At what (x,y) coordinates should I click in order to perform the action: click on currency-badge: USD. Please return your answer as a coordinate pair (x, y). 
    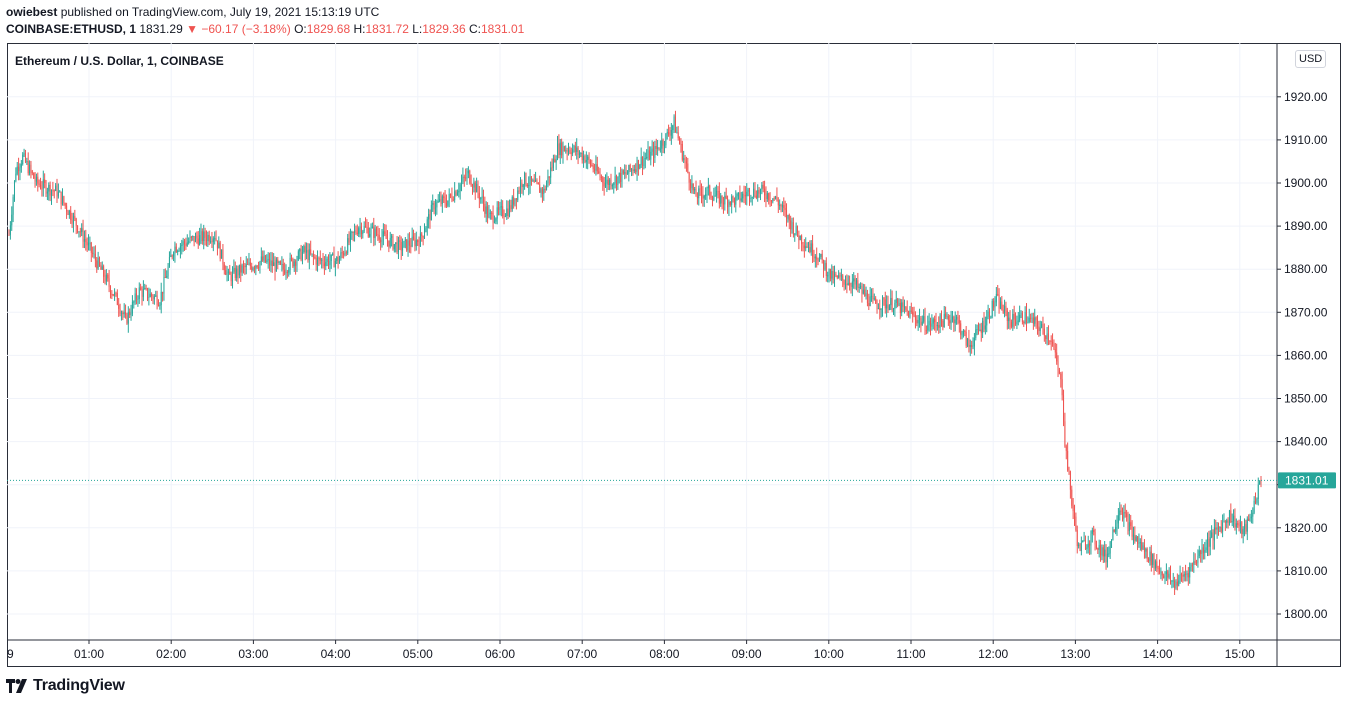
    Looking at the image, I should click on (1311, 59).